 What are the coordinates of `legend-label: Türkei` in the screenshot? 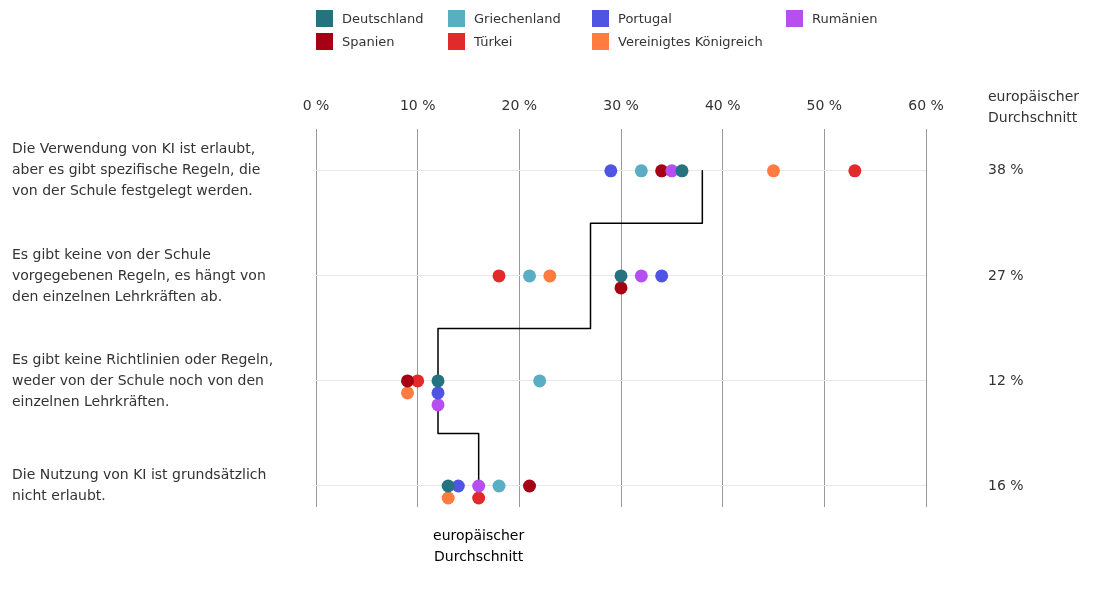 It's located at (493, 41).